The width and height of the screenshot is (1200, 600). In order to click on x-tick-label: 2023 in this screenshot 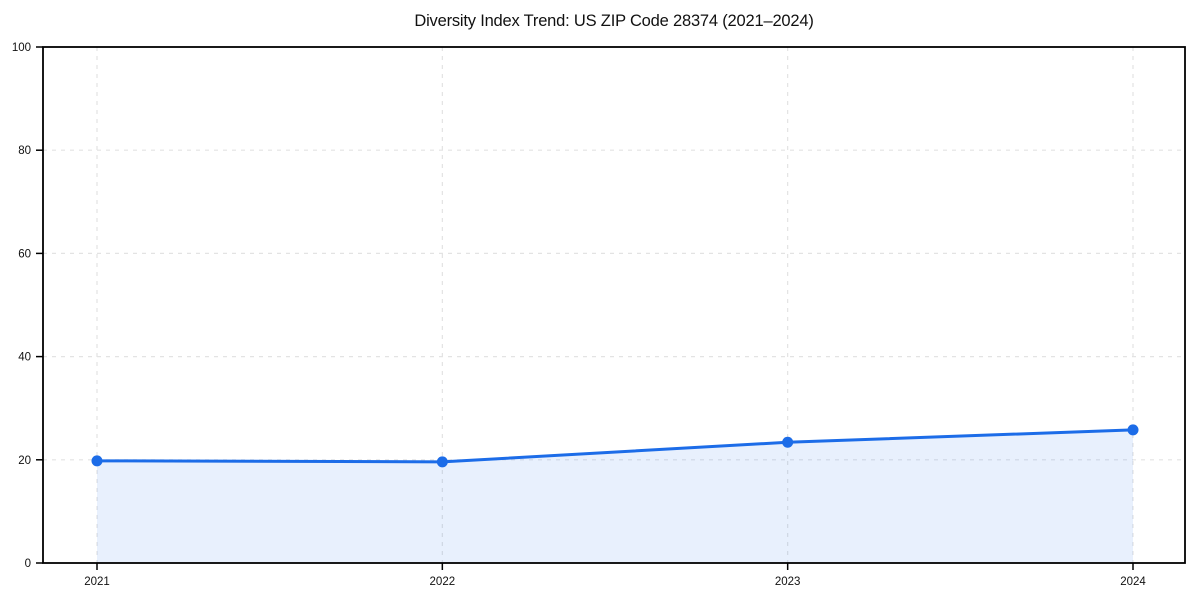, I will do `click(788, 582)`.